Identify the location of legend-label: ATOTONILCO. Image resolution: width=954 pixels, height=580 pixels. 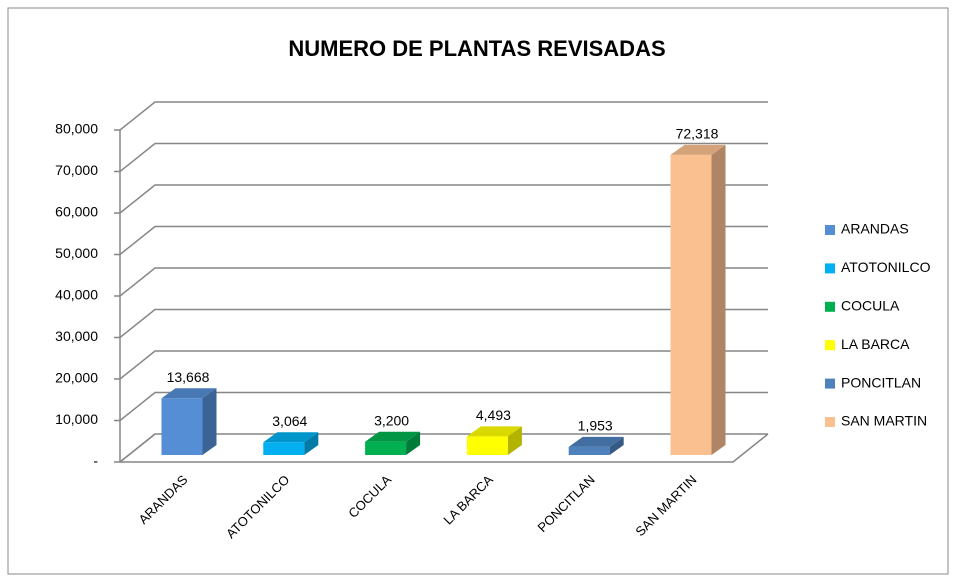
(886, 267).